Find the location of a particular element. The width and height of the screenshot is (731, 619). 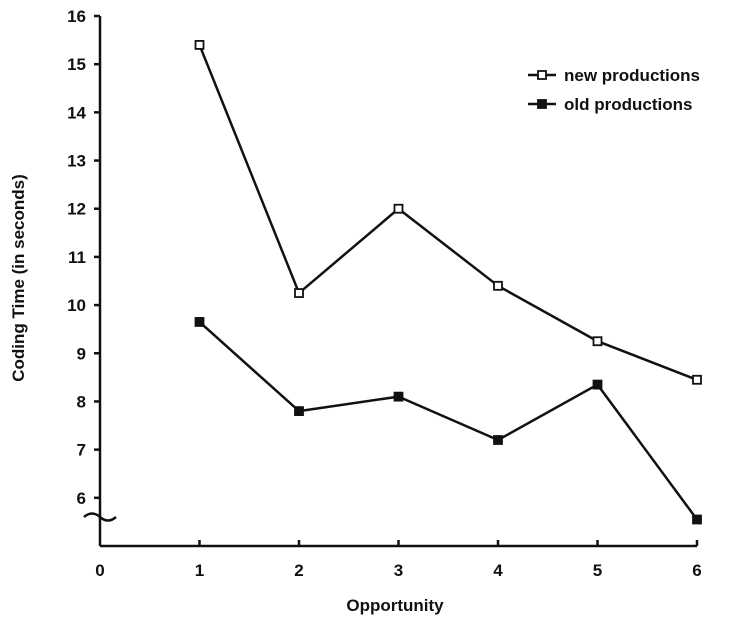

legend-item-old-productions: old productions is located at coordinates (610, 104).